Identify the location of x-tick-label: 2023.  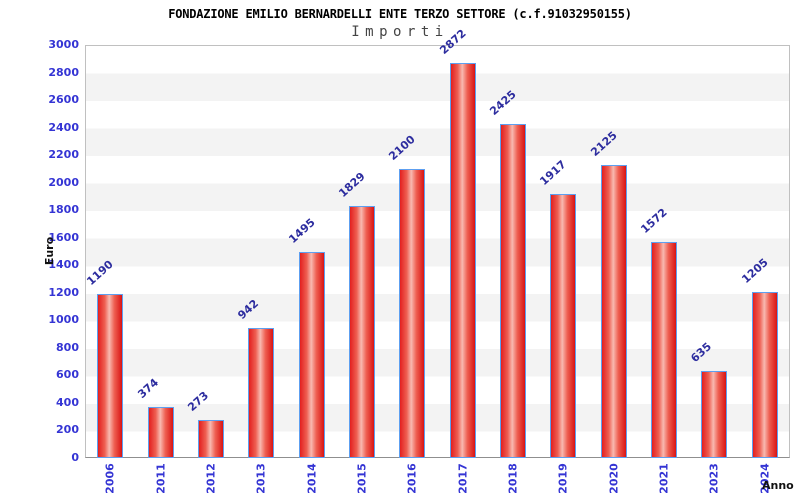
(714, 478).